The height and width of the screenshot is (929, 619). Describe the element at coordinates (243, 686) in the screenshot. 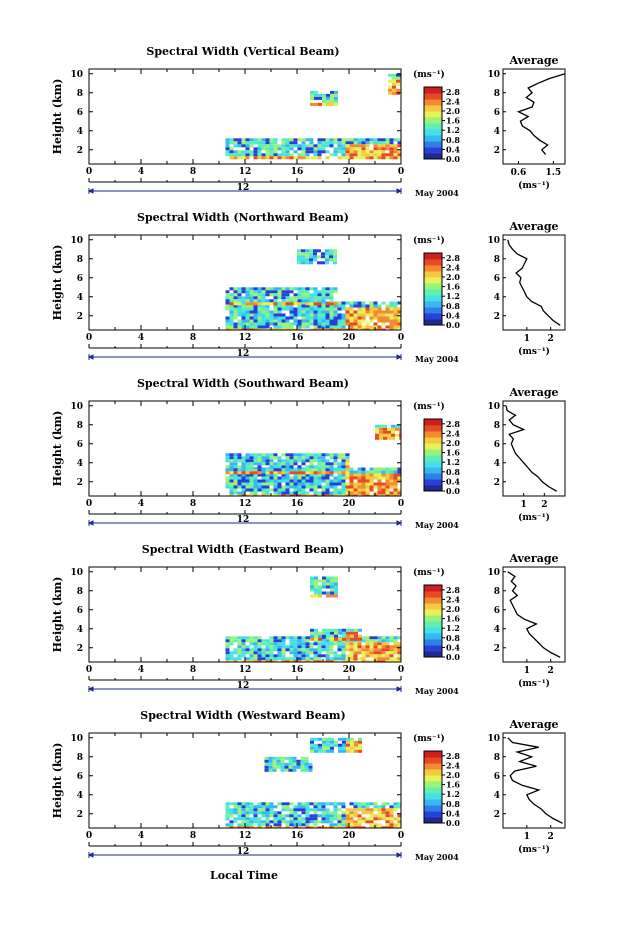

I see `day-mid-label: 12` at that location.